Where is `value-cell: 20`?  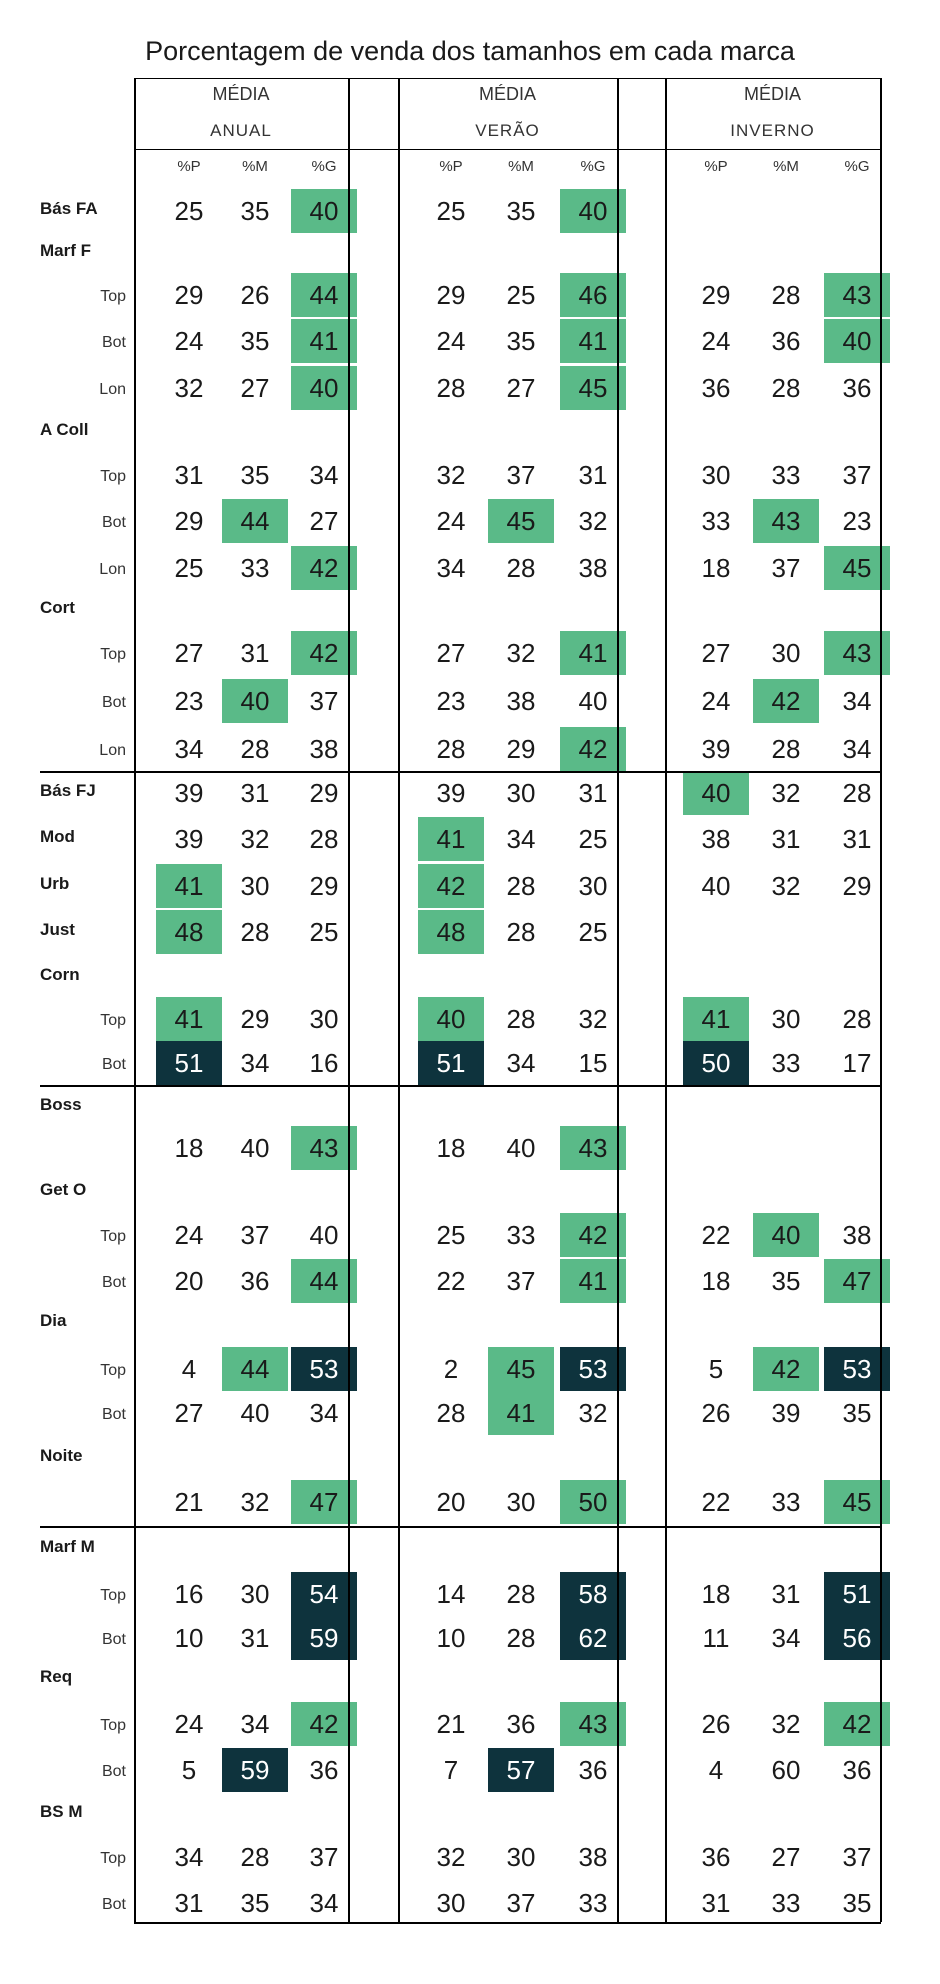 value-cell: 20 is located at coordinates (451, 1501).